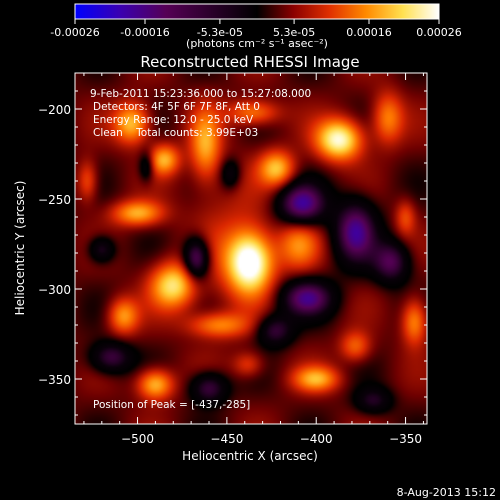 The image size is (500, 500). Describe the element at coordinates (200, 94) in the screenshot. I see `annotation-time: 9-Feb-2011 15:23:36.000 to 15:27:08.000` at that location.